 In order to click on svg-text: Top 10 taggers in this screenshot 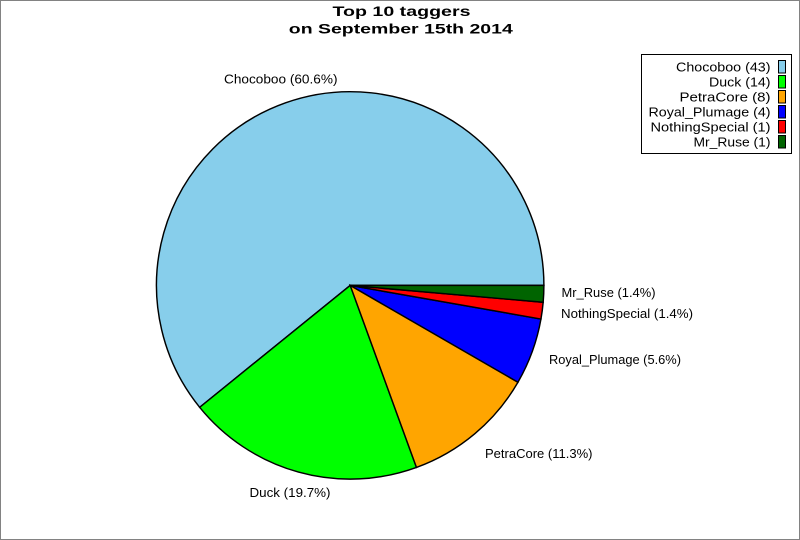, I will do `click(402, 11)`.